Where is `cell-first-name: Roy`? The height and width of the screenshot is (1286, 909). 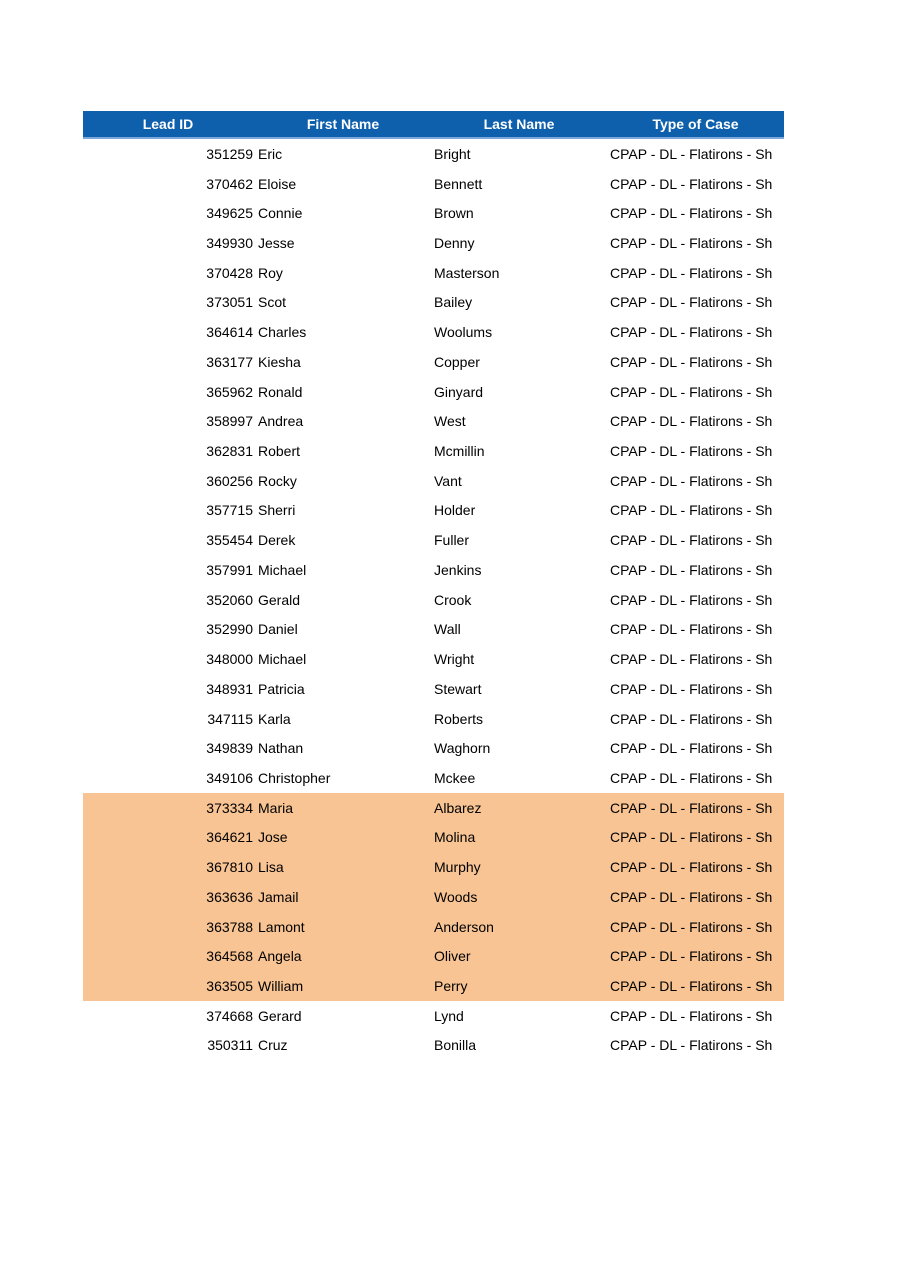 cell-first-name: Roy is located at coordinates (270, 272).